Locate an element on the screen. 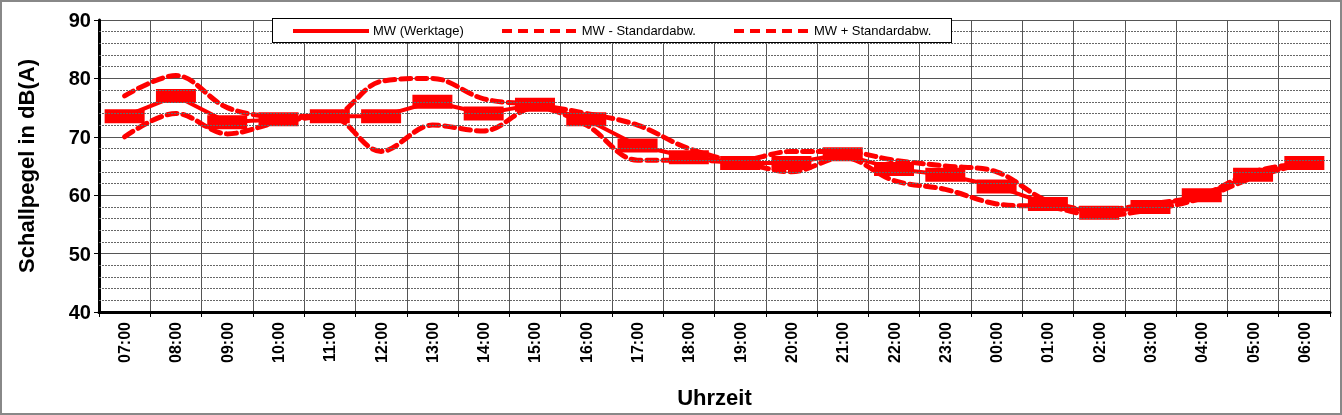 This screenshot has height=415, width=1342. x-tick-label: 21:00 is located at coordinates (843, 342).